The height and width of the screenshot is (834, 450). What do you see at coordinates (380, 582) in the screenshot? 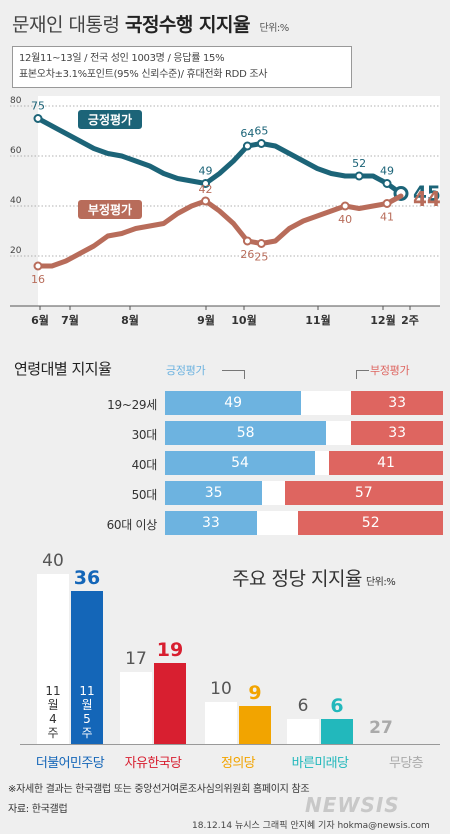
I see `party-unit: 단위:%` at bounding box center [380, 582].